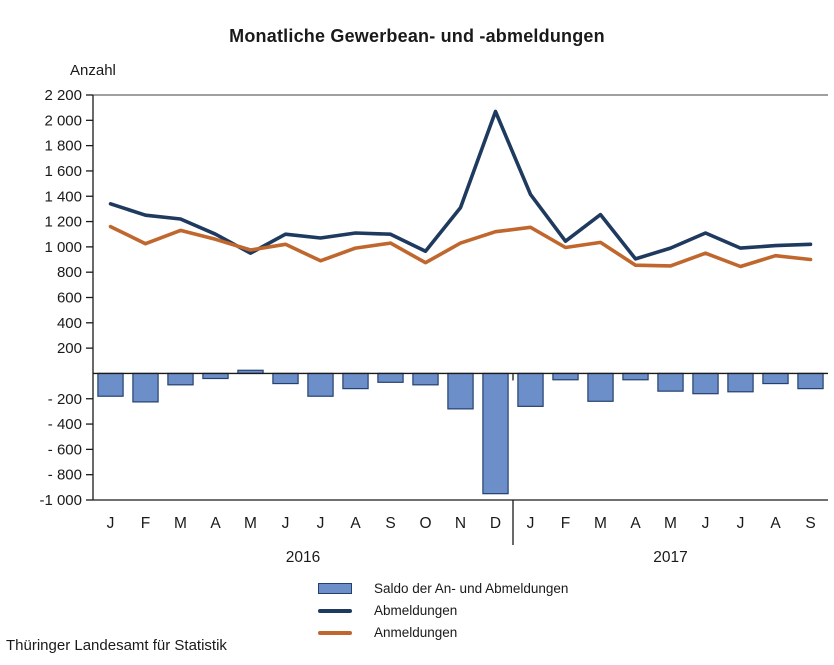 The image size is (834, 665). What do you see at coordinates (69, 298) in the screenshot?
I see `y-tick-label: 600` at bounding box center [69, 298].